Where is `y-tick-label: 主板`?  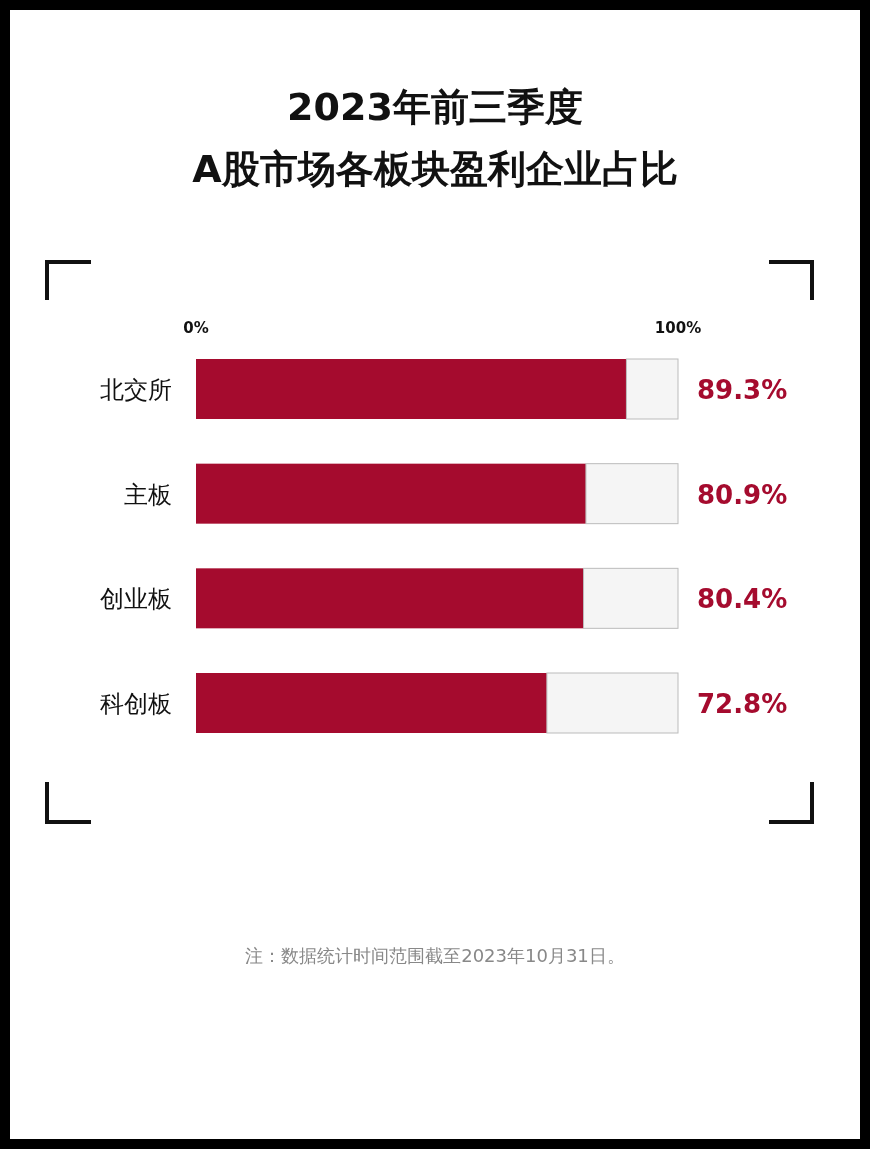 y-tick-label: 主板 is located at coordinates (148, 494).